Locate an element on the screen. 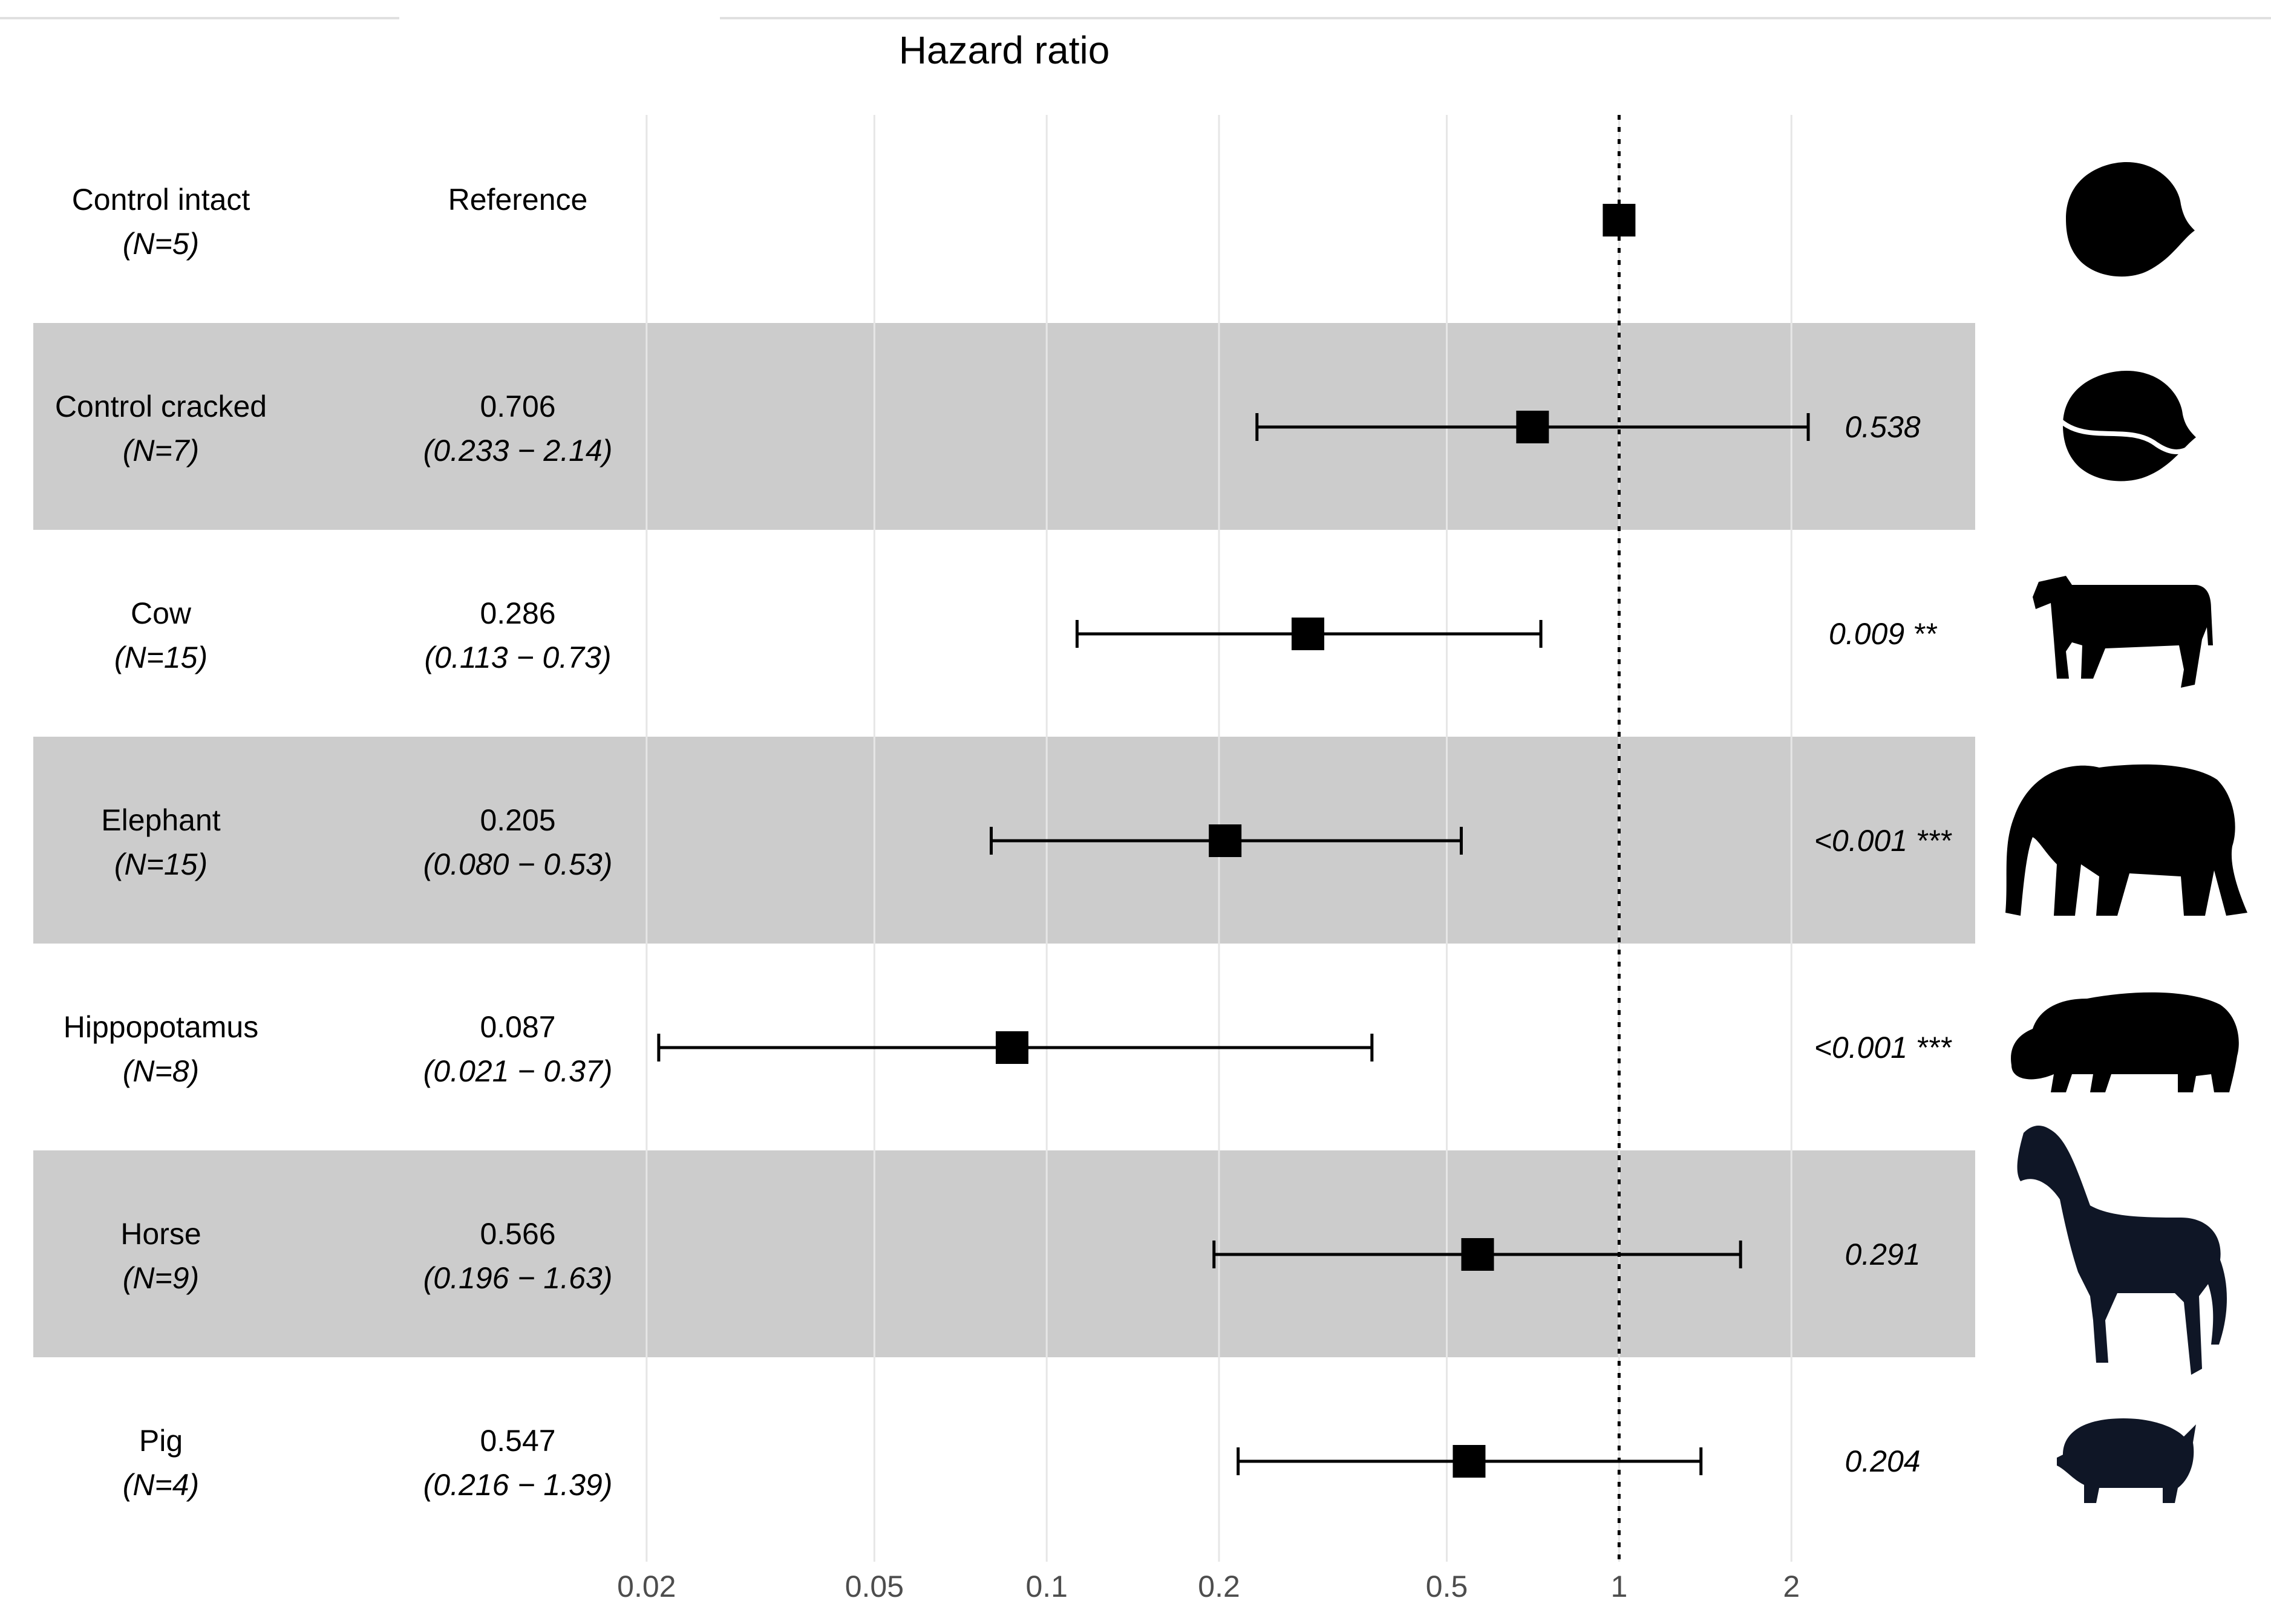 The height and width of the screenshot is (1624, 2271). row-name: Horse is located at coordinates (161, 1234).